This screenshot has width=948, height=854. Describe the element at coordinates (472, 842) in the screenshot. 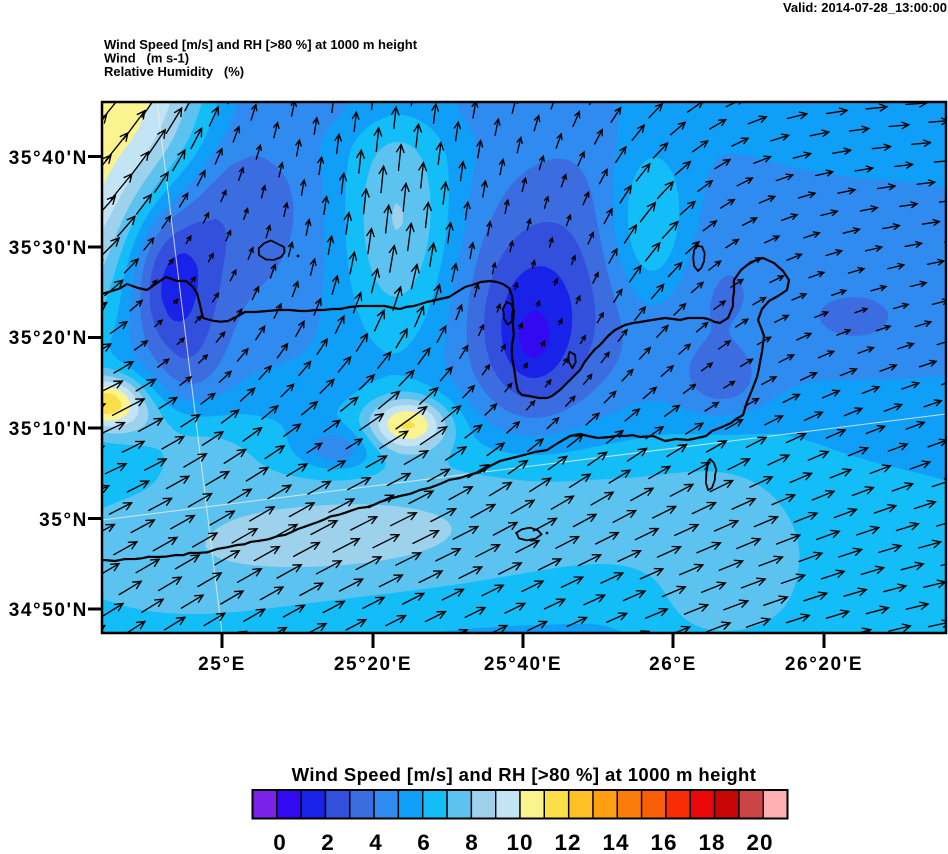

I see `svg-text: 8` at that location.